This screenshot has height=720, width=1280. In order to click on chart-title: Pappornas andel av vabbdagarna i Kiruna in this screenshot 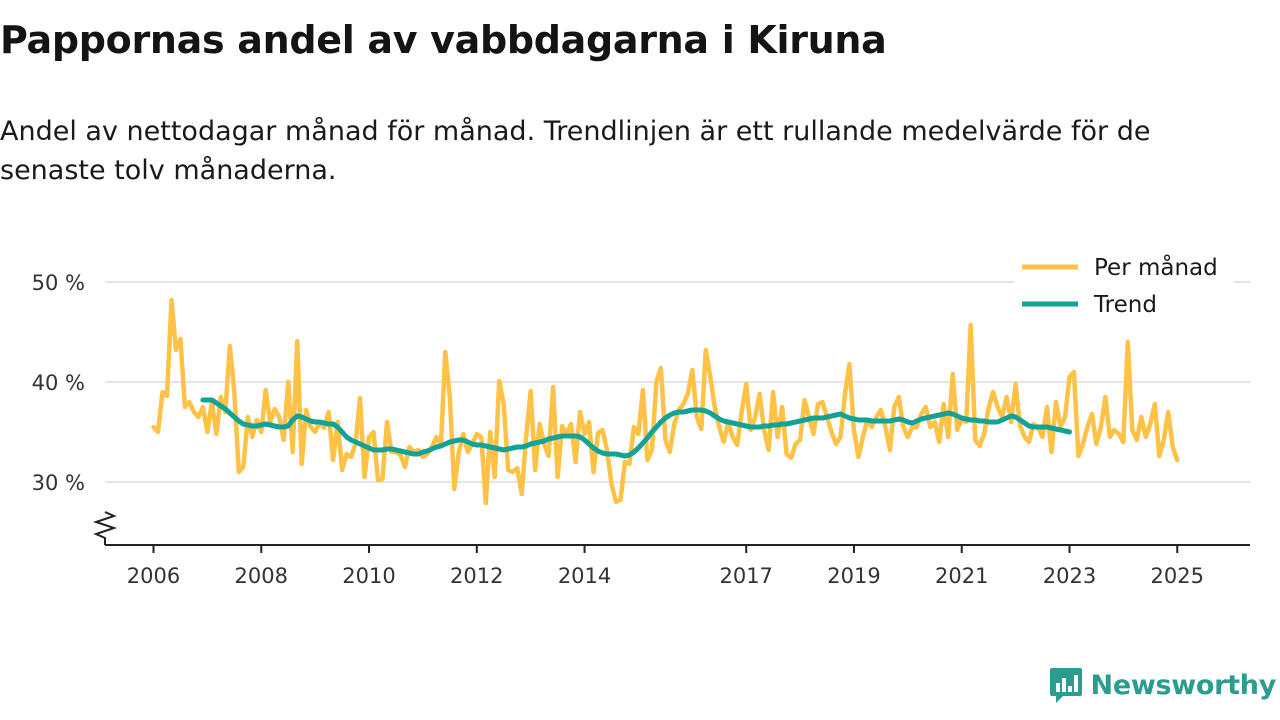, I will do `click(443, 40)`.